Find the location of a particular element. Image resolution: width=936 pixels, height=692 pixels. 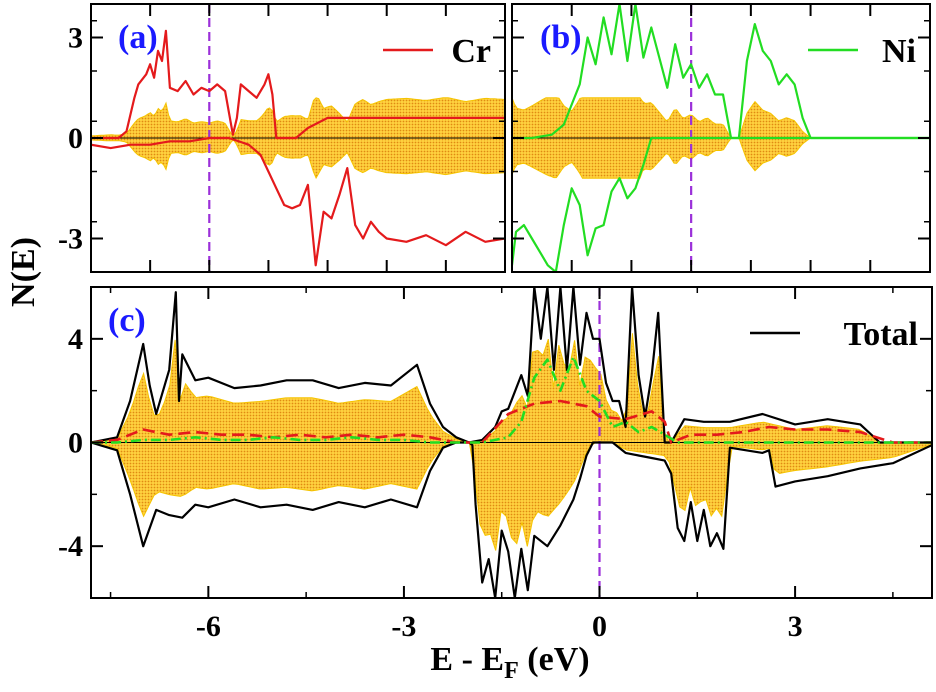

y-tick-label-a: 3 is located at coordinates (75, 38).